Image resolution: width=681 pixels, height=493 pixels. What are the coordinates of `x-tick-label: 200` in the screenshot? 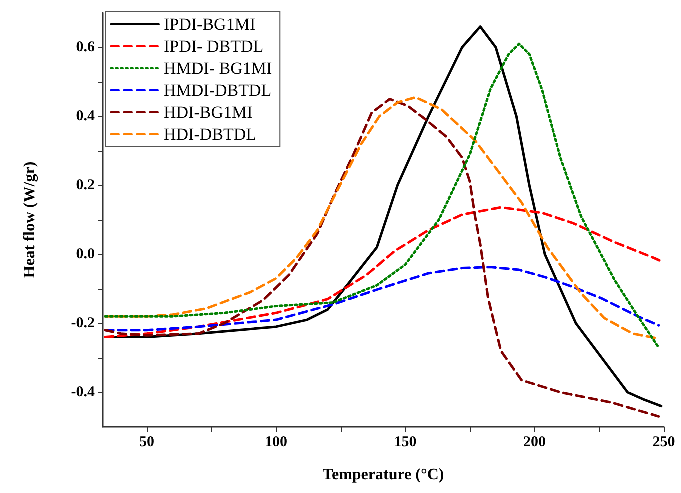 It's located at (534, 442).